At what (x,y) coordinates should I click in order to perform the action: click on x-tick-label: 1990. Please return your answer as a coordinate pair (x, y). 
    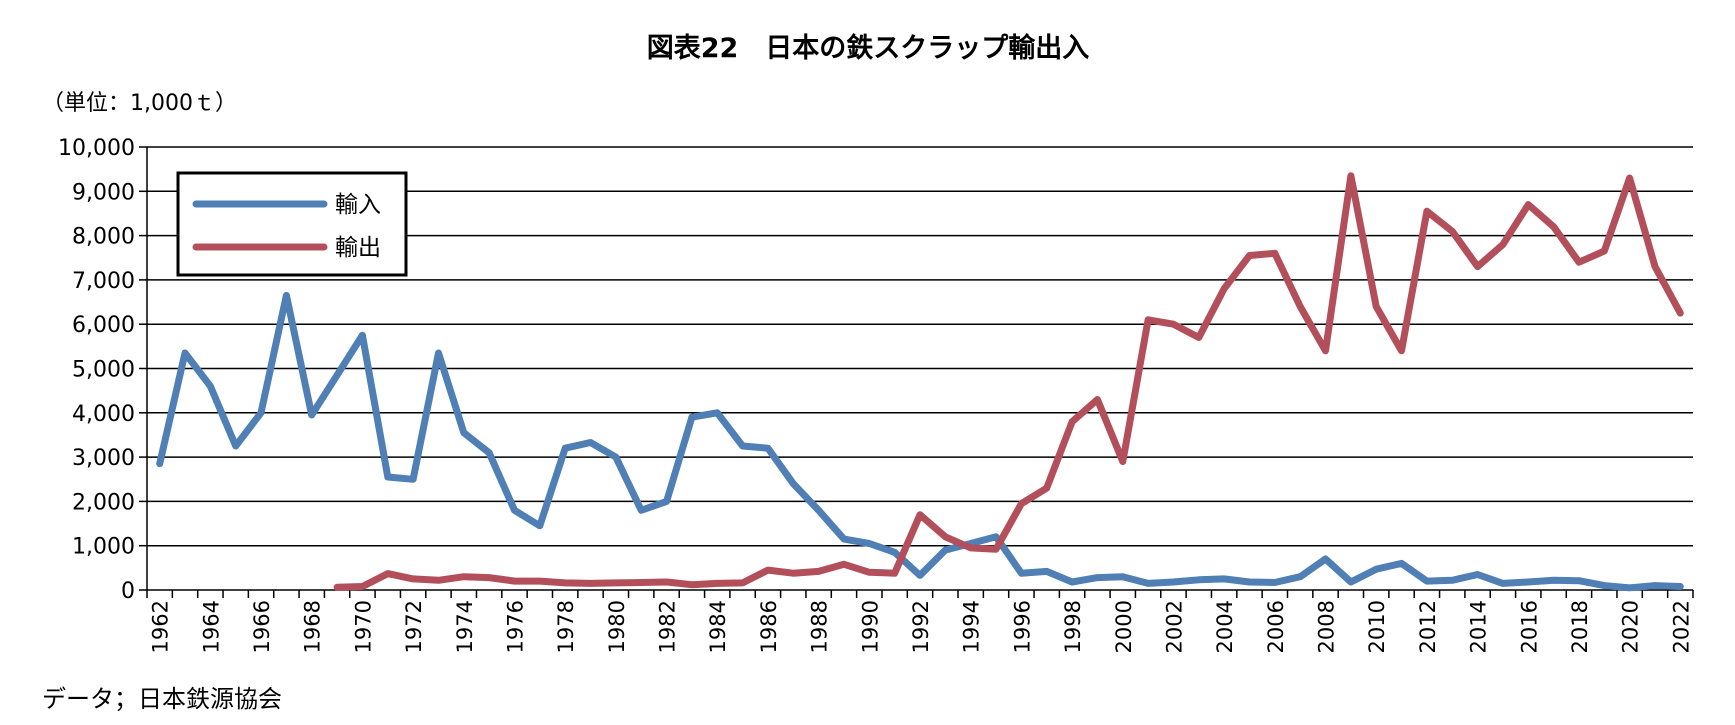
    Looking at the image, I should click on (870, 626).